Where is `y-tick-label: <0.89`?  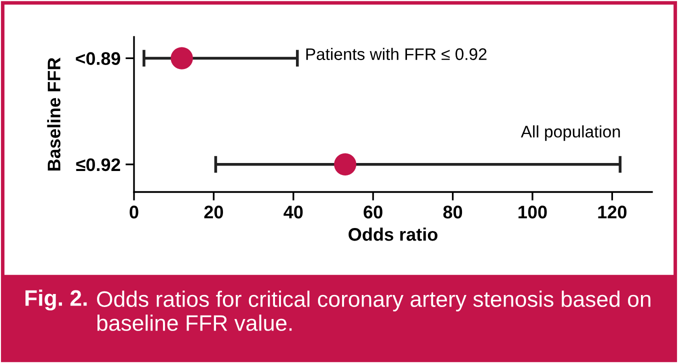 y-tick-label: <0.89 is located at coordinates (98, 58).